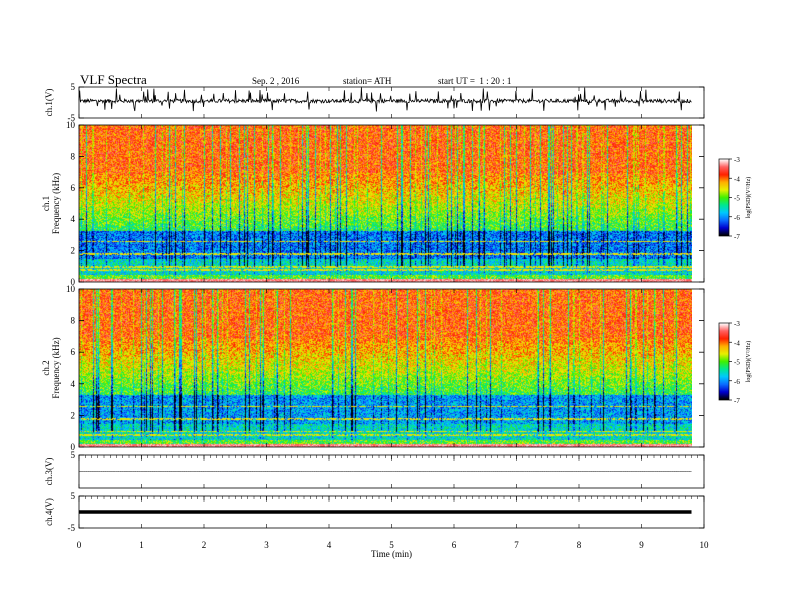  Describe the element at coordinates (724, 361) in the screenshot. I see `colorbar-ch2` at that location.